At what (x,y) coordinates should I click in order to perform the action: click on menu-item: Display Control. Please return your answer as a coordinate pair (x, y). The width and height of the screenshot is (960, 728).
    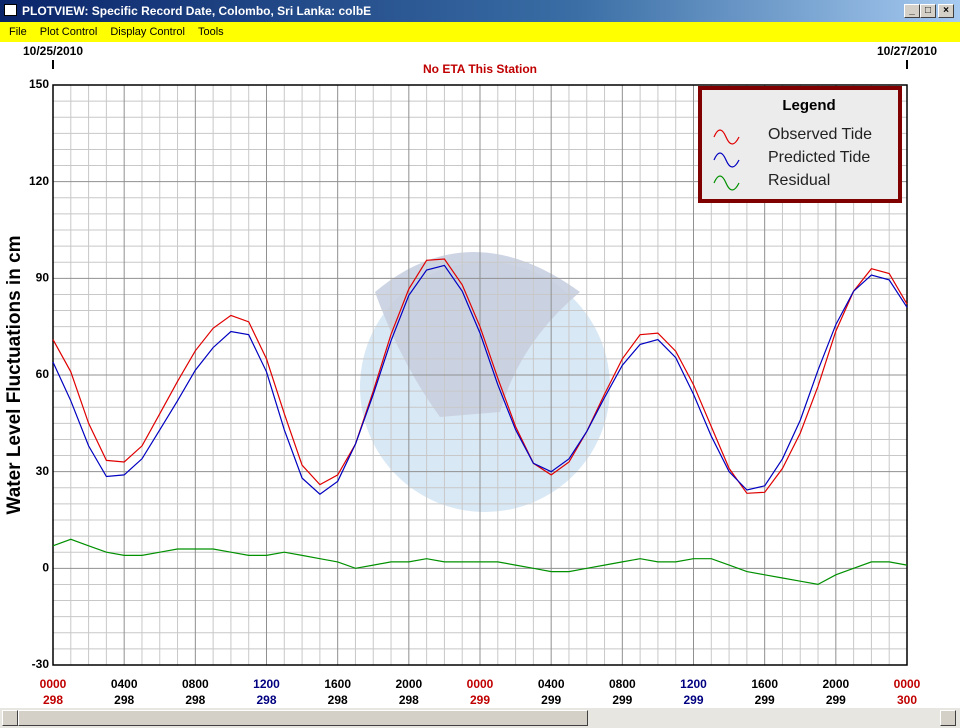
    Looking at the image, I should click on (147, 32).